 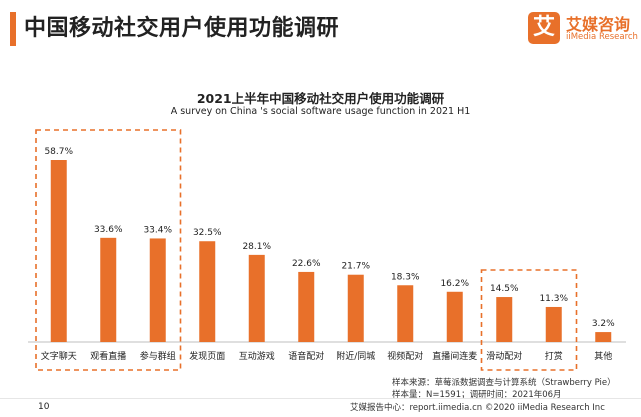 I want to click on iimedia-logo: 艾 艾媒咨询 iiMedia Research, so click(x=583, y=30).